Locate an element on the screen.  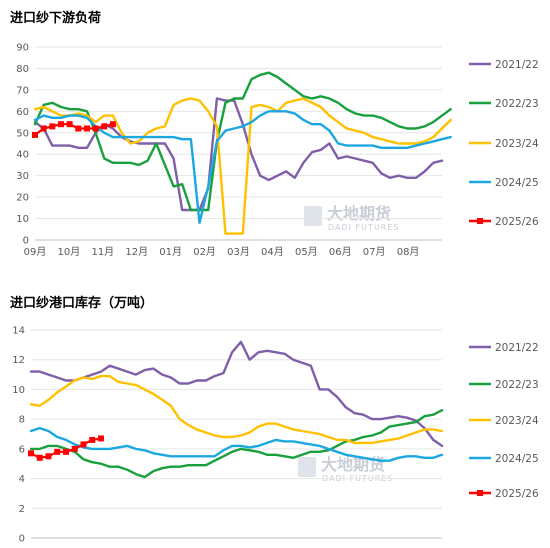
x-tick-label: 04月 is located at coordinates (272, 252).